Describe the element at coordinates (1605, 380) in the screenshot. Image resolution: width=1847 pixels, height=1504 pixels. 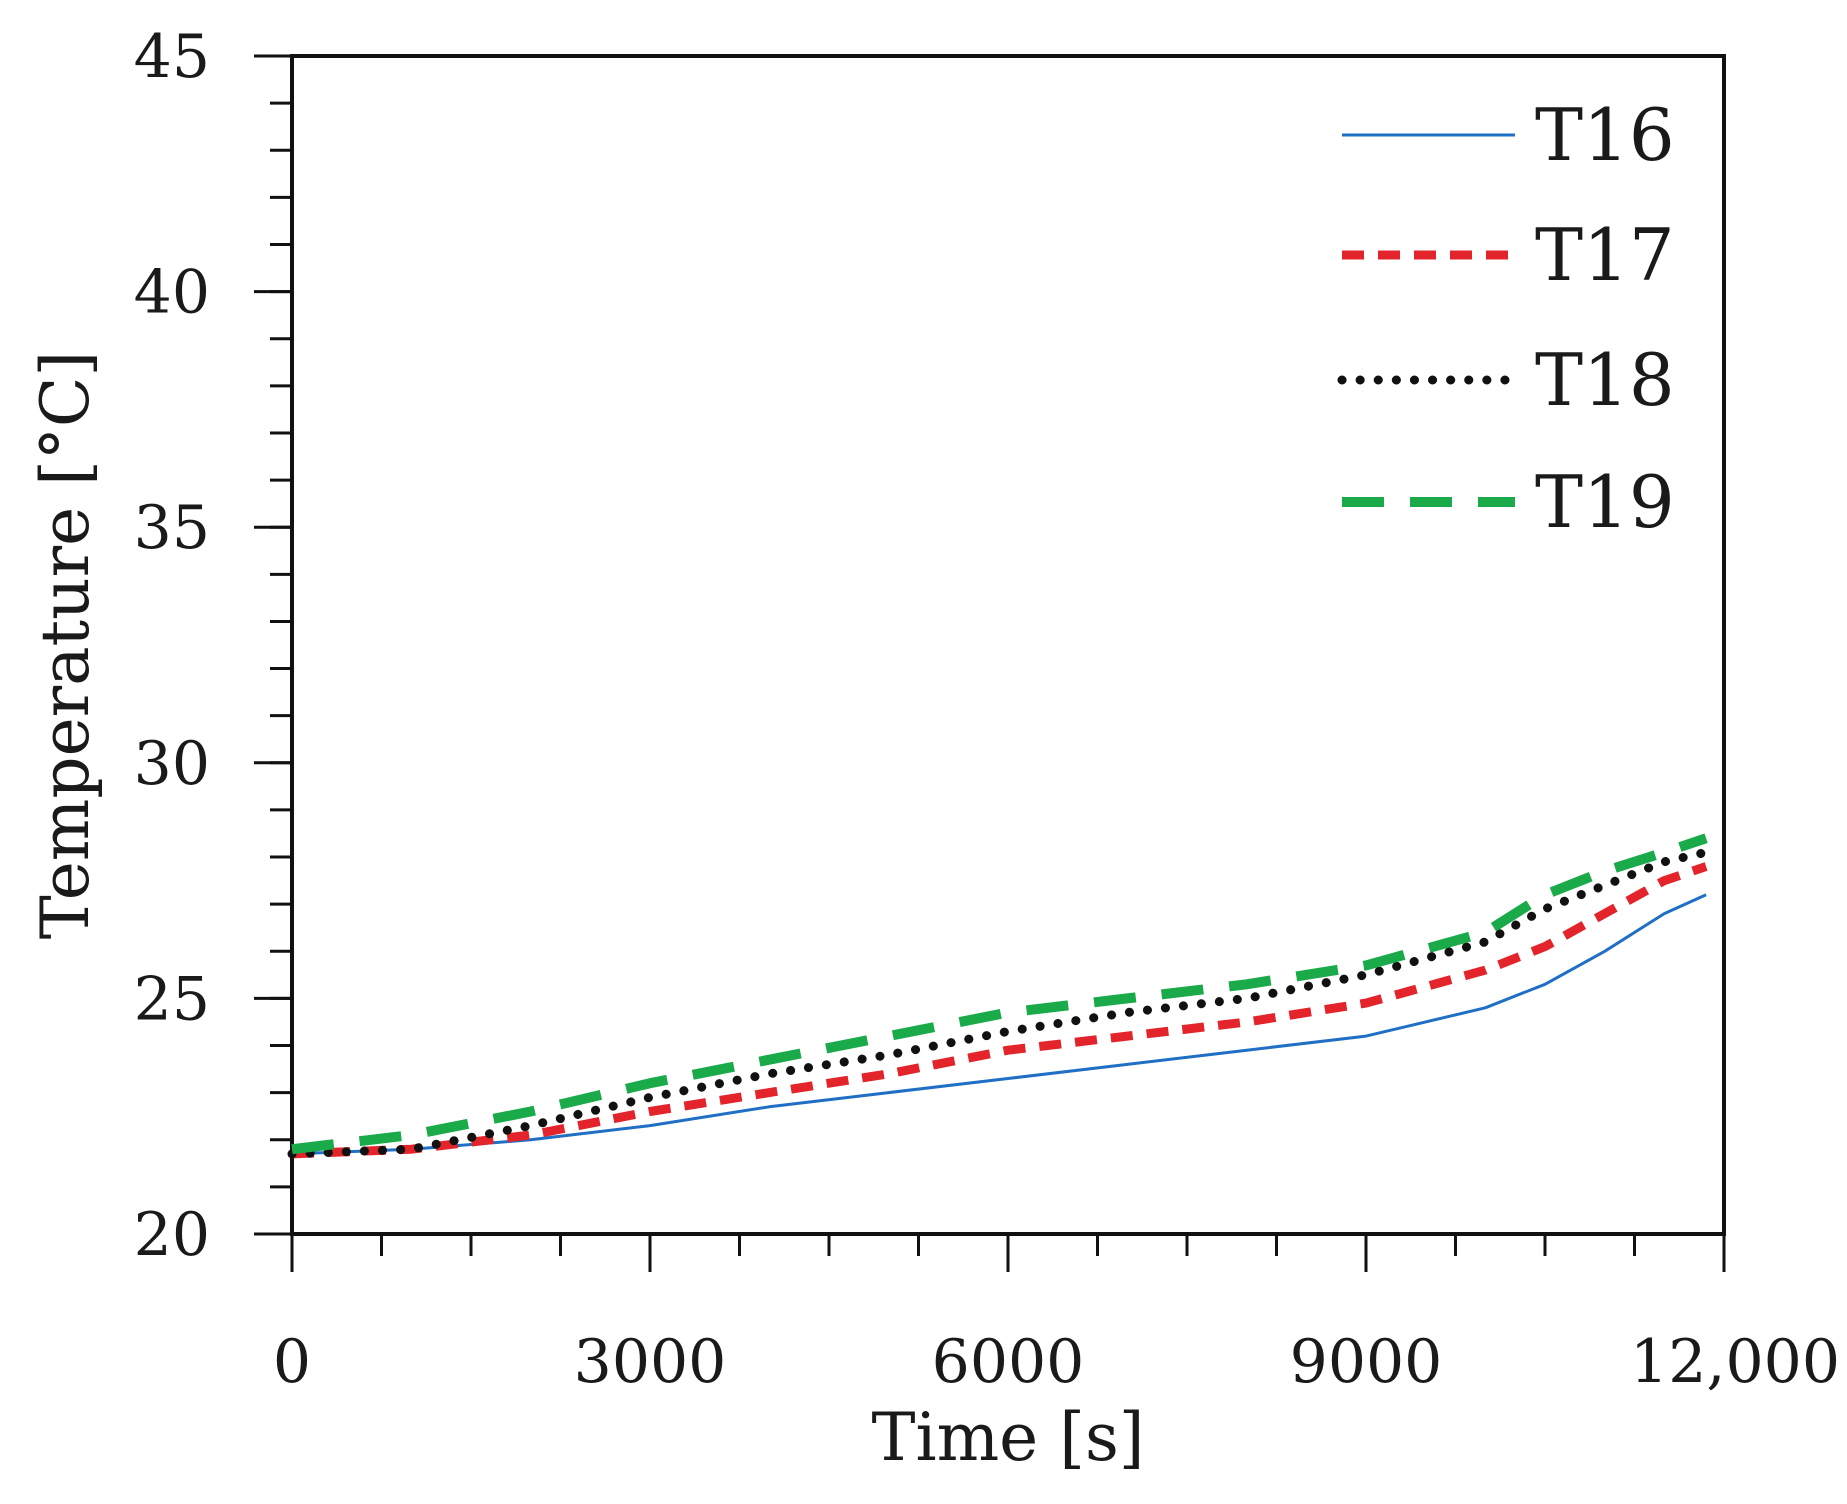
I see `legend-label-t18: T18` at that location.